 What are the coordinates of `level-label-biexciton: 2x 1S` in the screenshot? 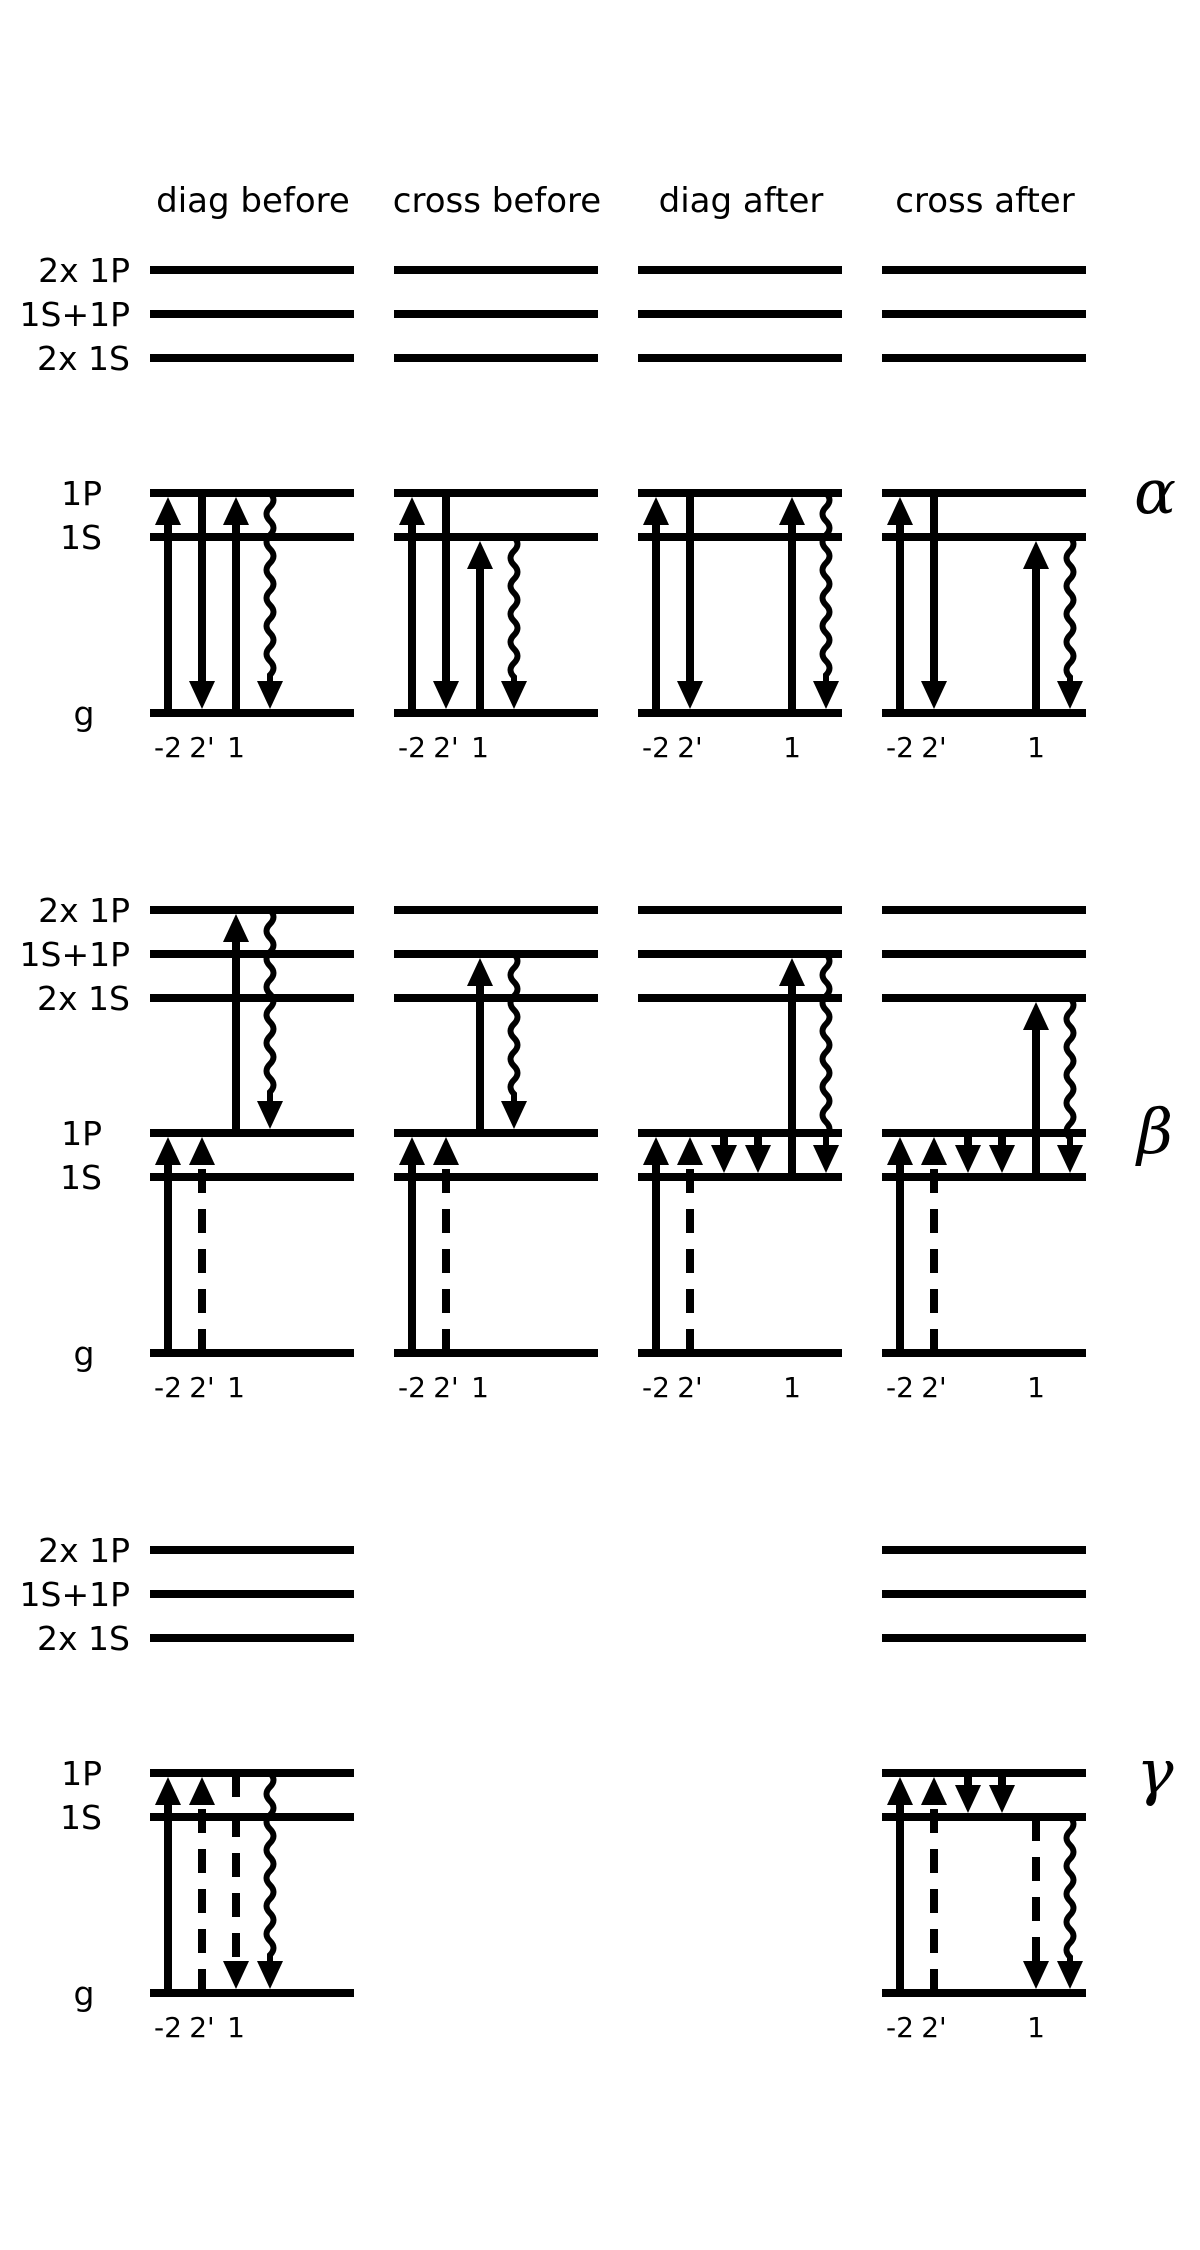 It's located at (83, 998).